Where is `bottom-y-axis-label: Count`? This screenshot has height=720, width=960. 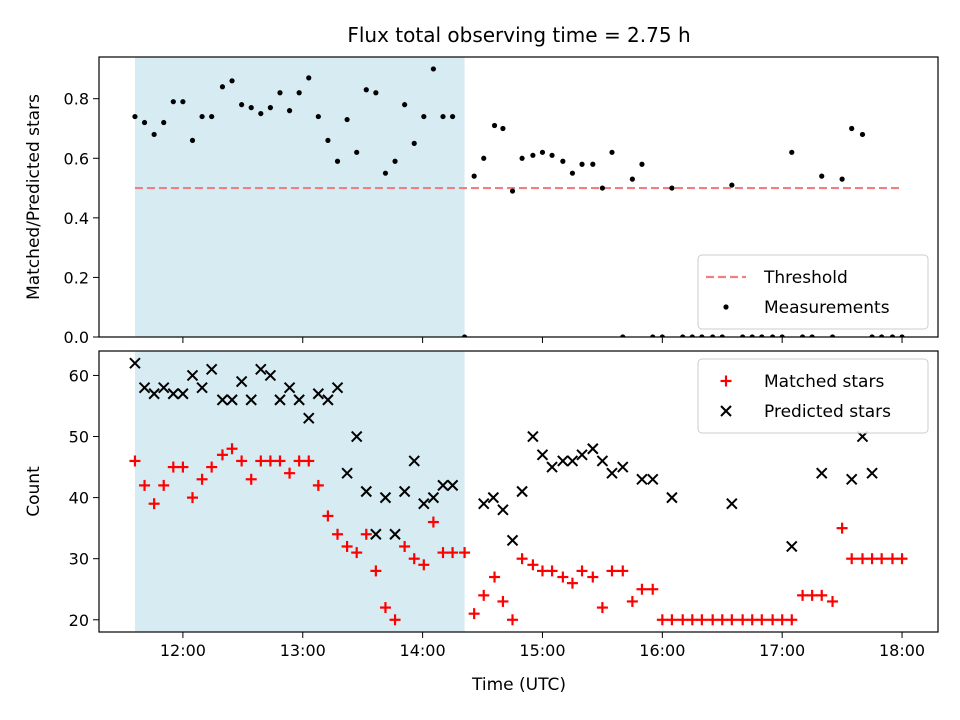 bottom-y-axis-label: Count is located at coordinates (34, 491).